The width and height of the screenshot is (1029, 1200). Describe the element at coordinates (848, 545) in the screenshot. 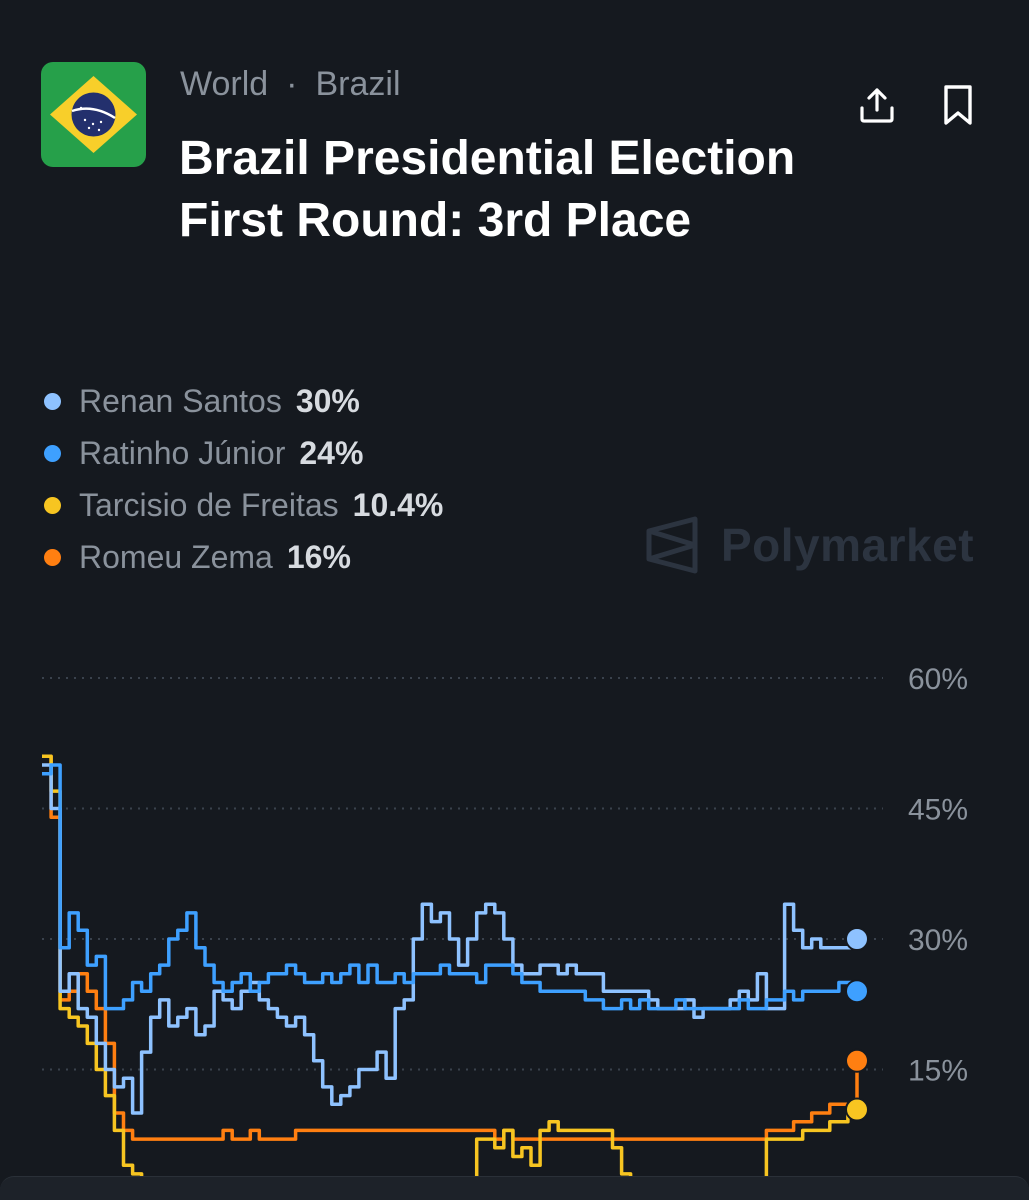

I see `watermark-text: Polymarket` at that location.